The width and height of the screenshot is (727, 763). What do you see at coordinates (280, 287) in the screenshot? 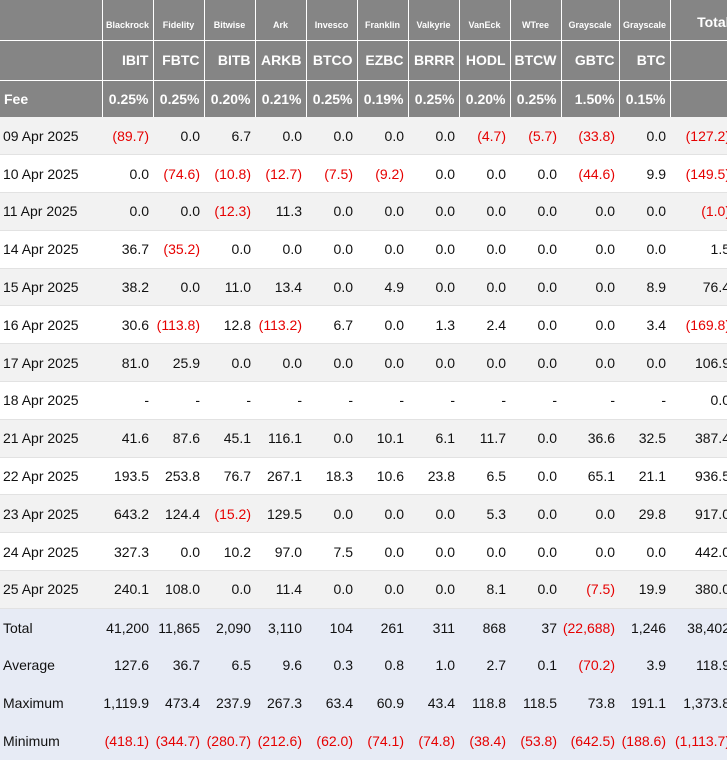
I see `flow-cell: 13.4` at bounding box center [280, 287].